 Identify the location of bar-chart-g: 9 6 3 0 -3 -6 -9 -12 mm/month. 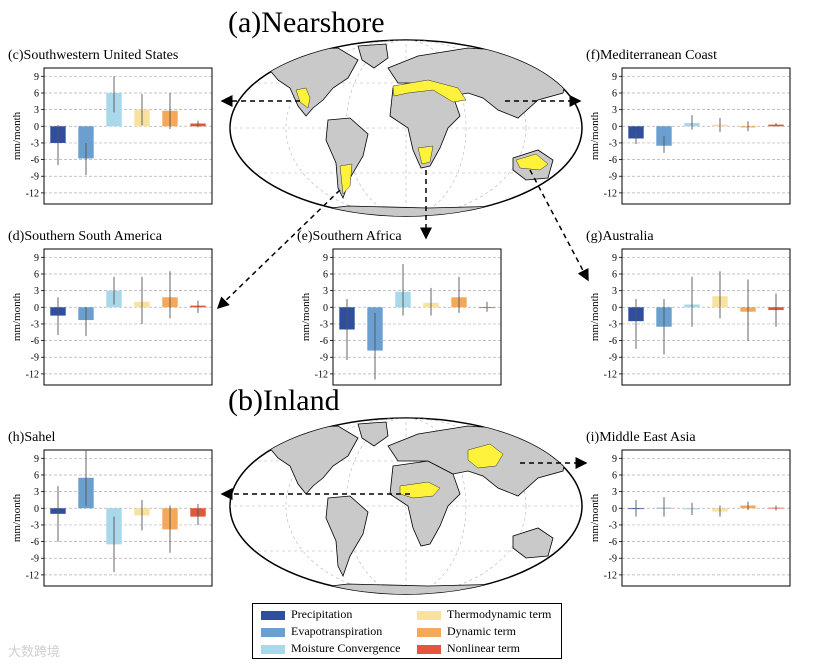
(690, 317).